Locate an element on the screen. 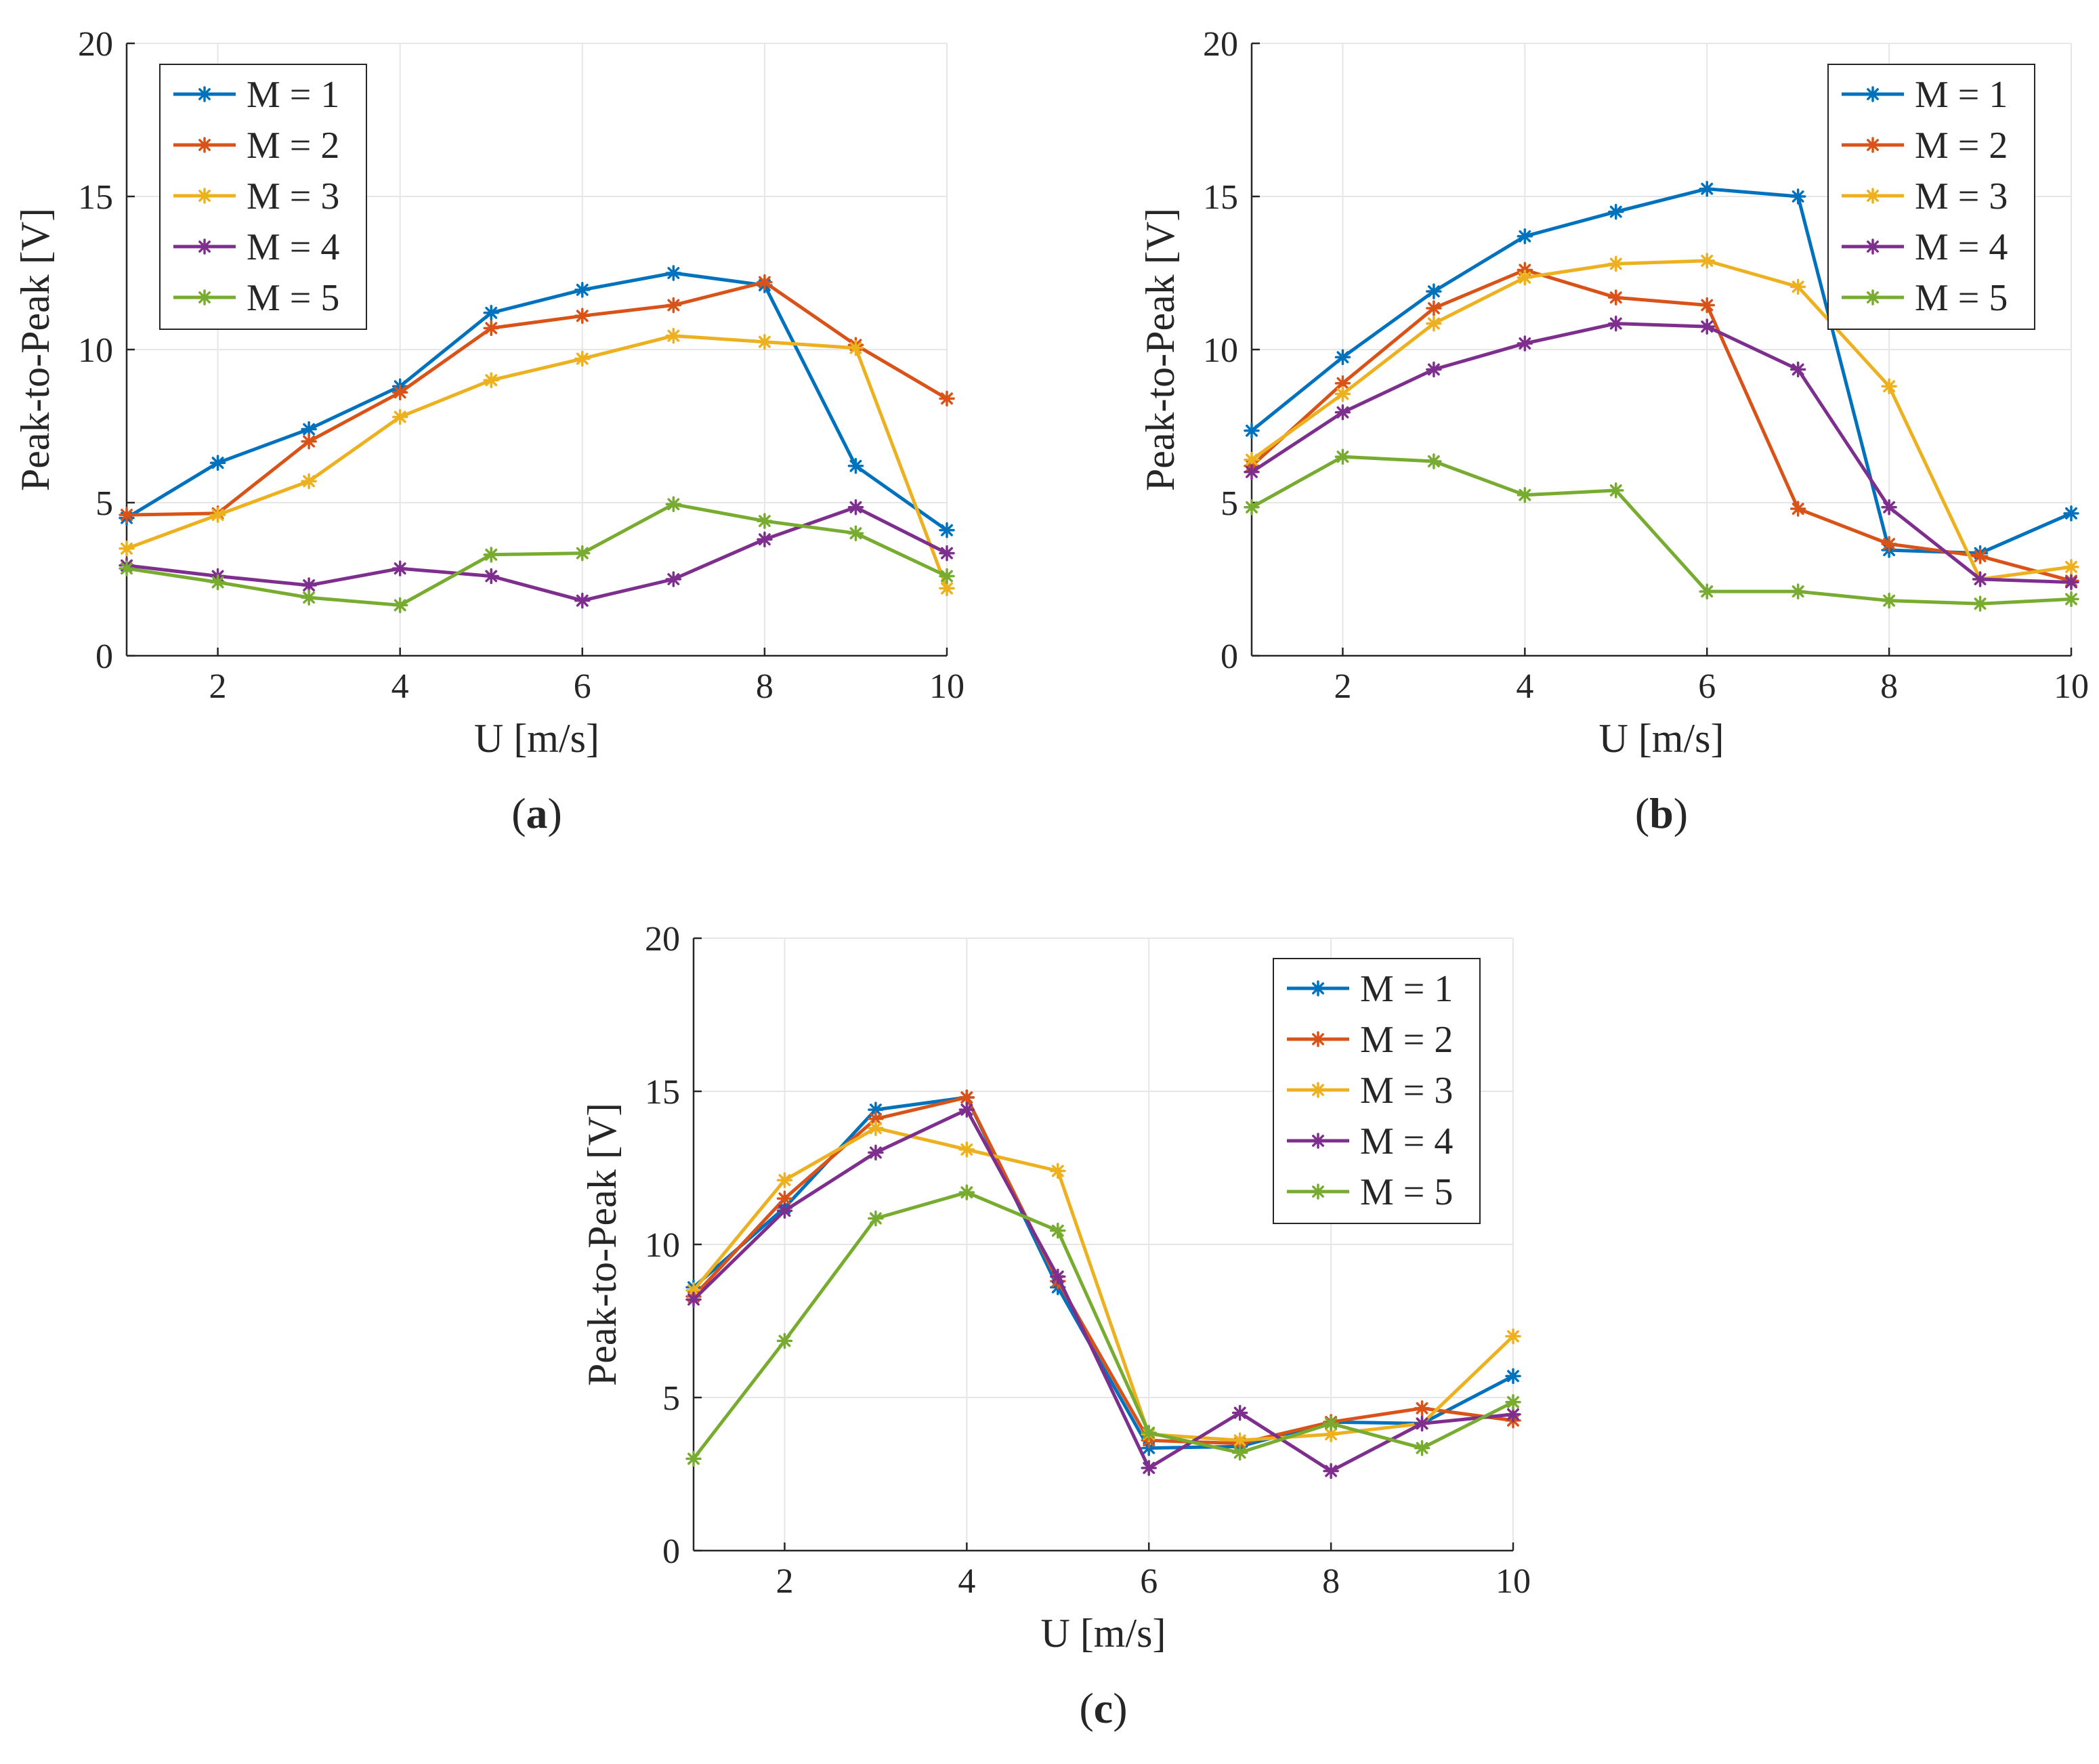  y-tick-label: 20 is located at coordinates (95, 44).